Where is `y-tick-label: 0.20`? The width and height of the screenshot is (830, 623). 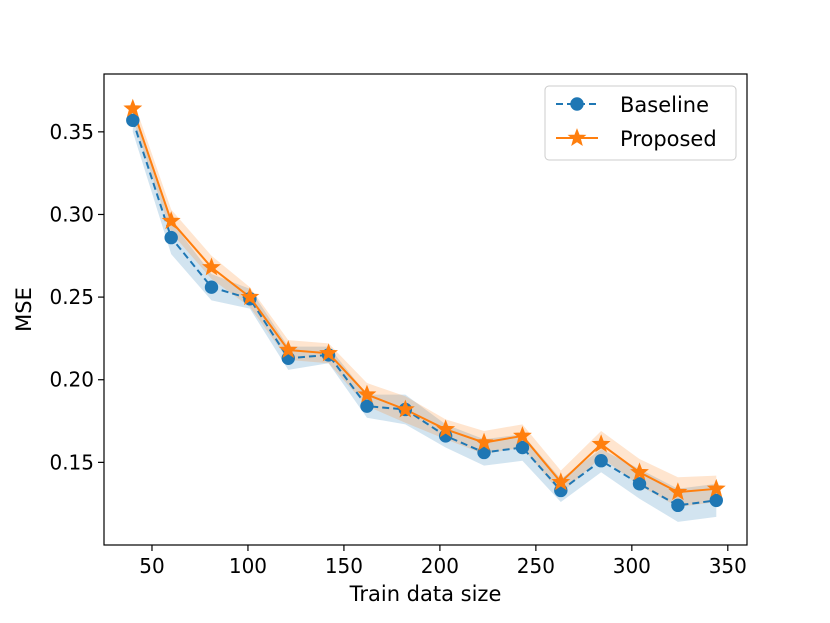
y-tick-label: 0.20 is located at coordinates (71, 380).